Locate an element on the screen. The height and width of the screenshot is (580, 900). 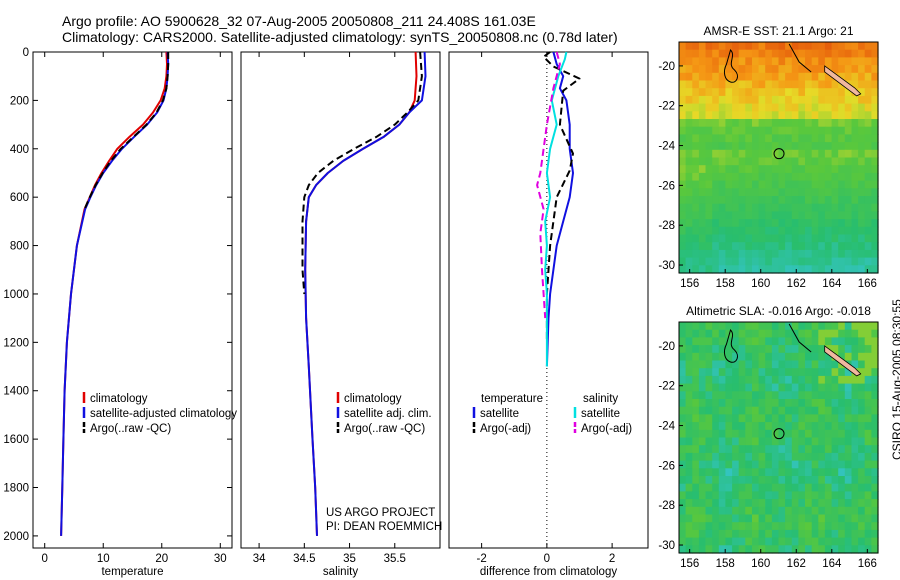
map3-argo-marker is located at coordinates (779, 154).